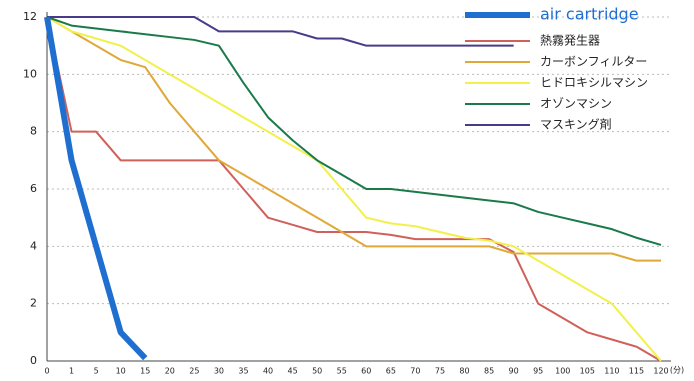 The image size is (694, 381). Describe the element at coordinates (677, 370) in the screenshot. I see `x-unit: (分)` at that location.